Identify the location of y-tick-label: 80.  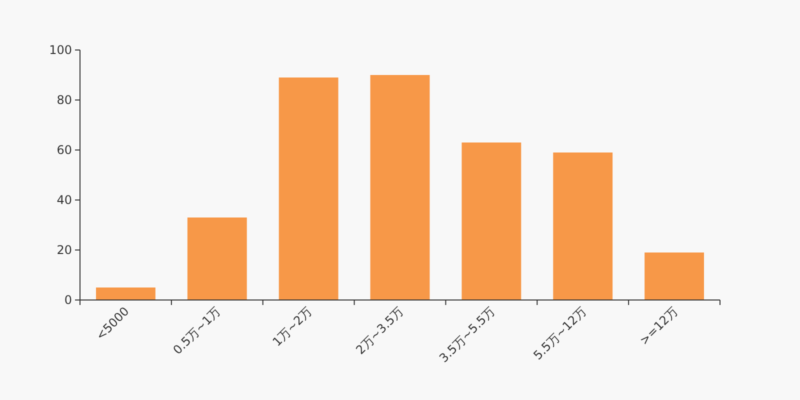
(64, 100).